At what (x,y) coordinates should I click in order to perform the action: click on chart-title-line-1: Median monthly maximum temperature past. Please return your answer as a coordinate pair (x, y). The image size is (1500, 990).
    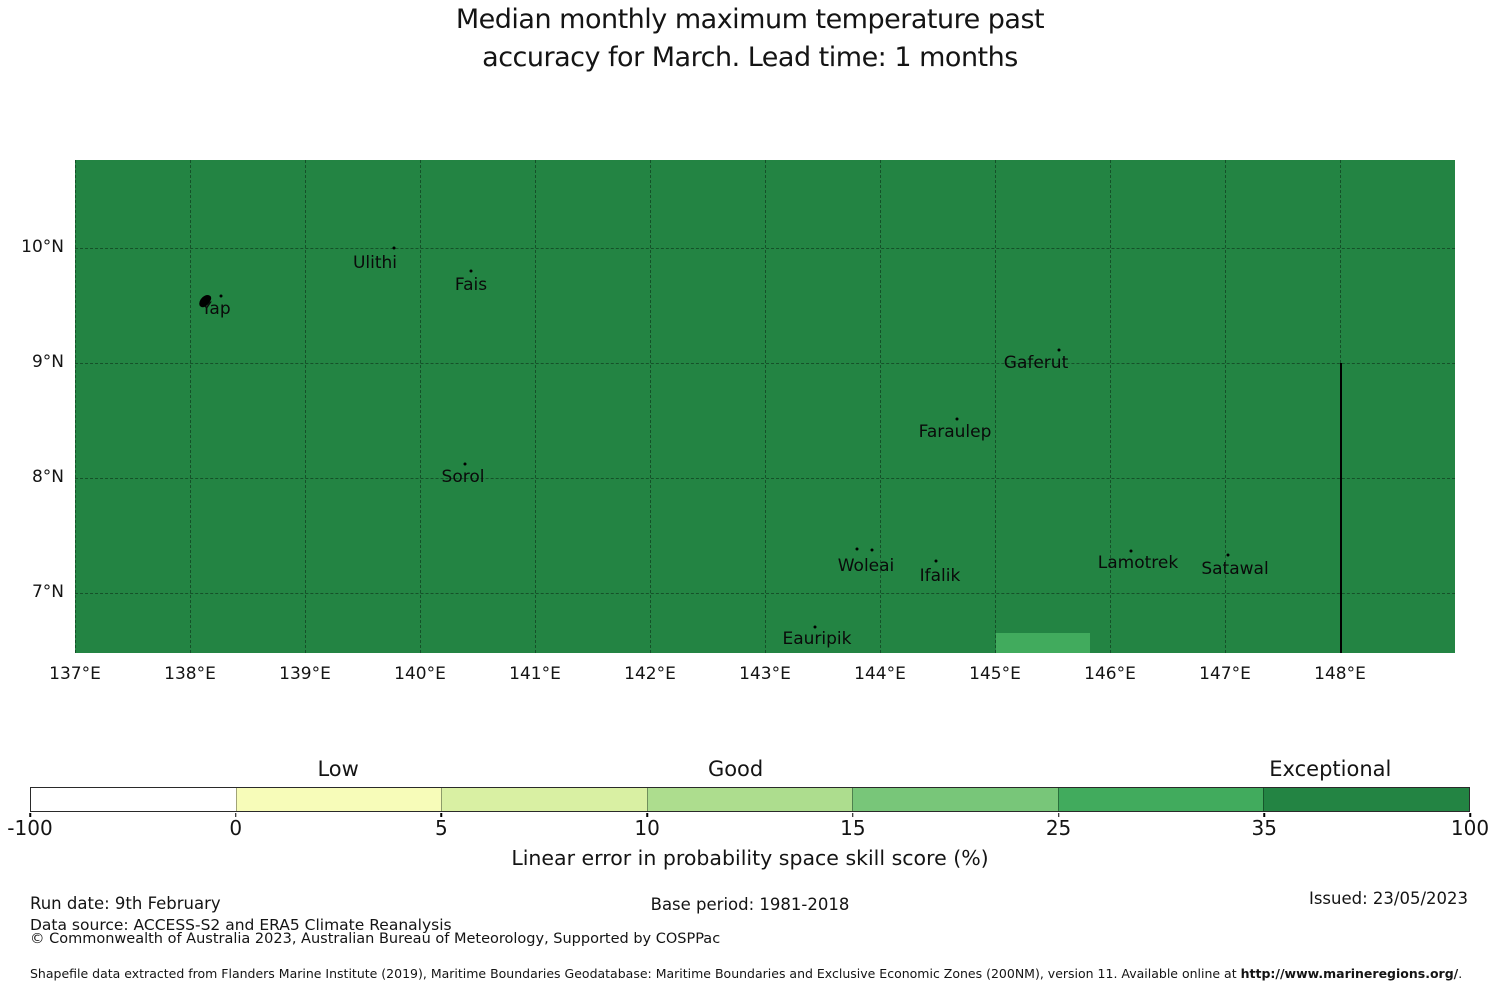
    Looking at the image, I should click on (750, 19).